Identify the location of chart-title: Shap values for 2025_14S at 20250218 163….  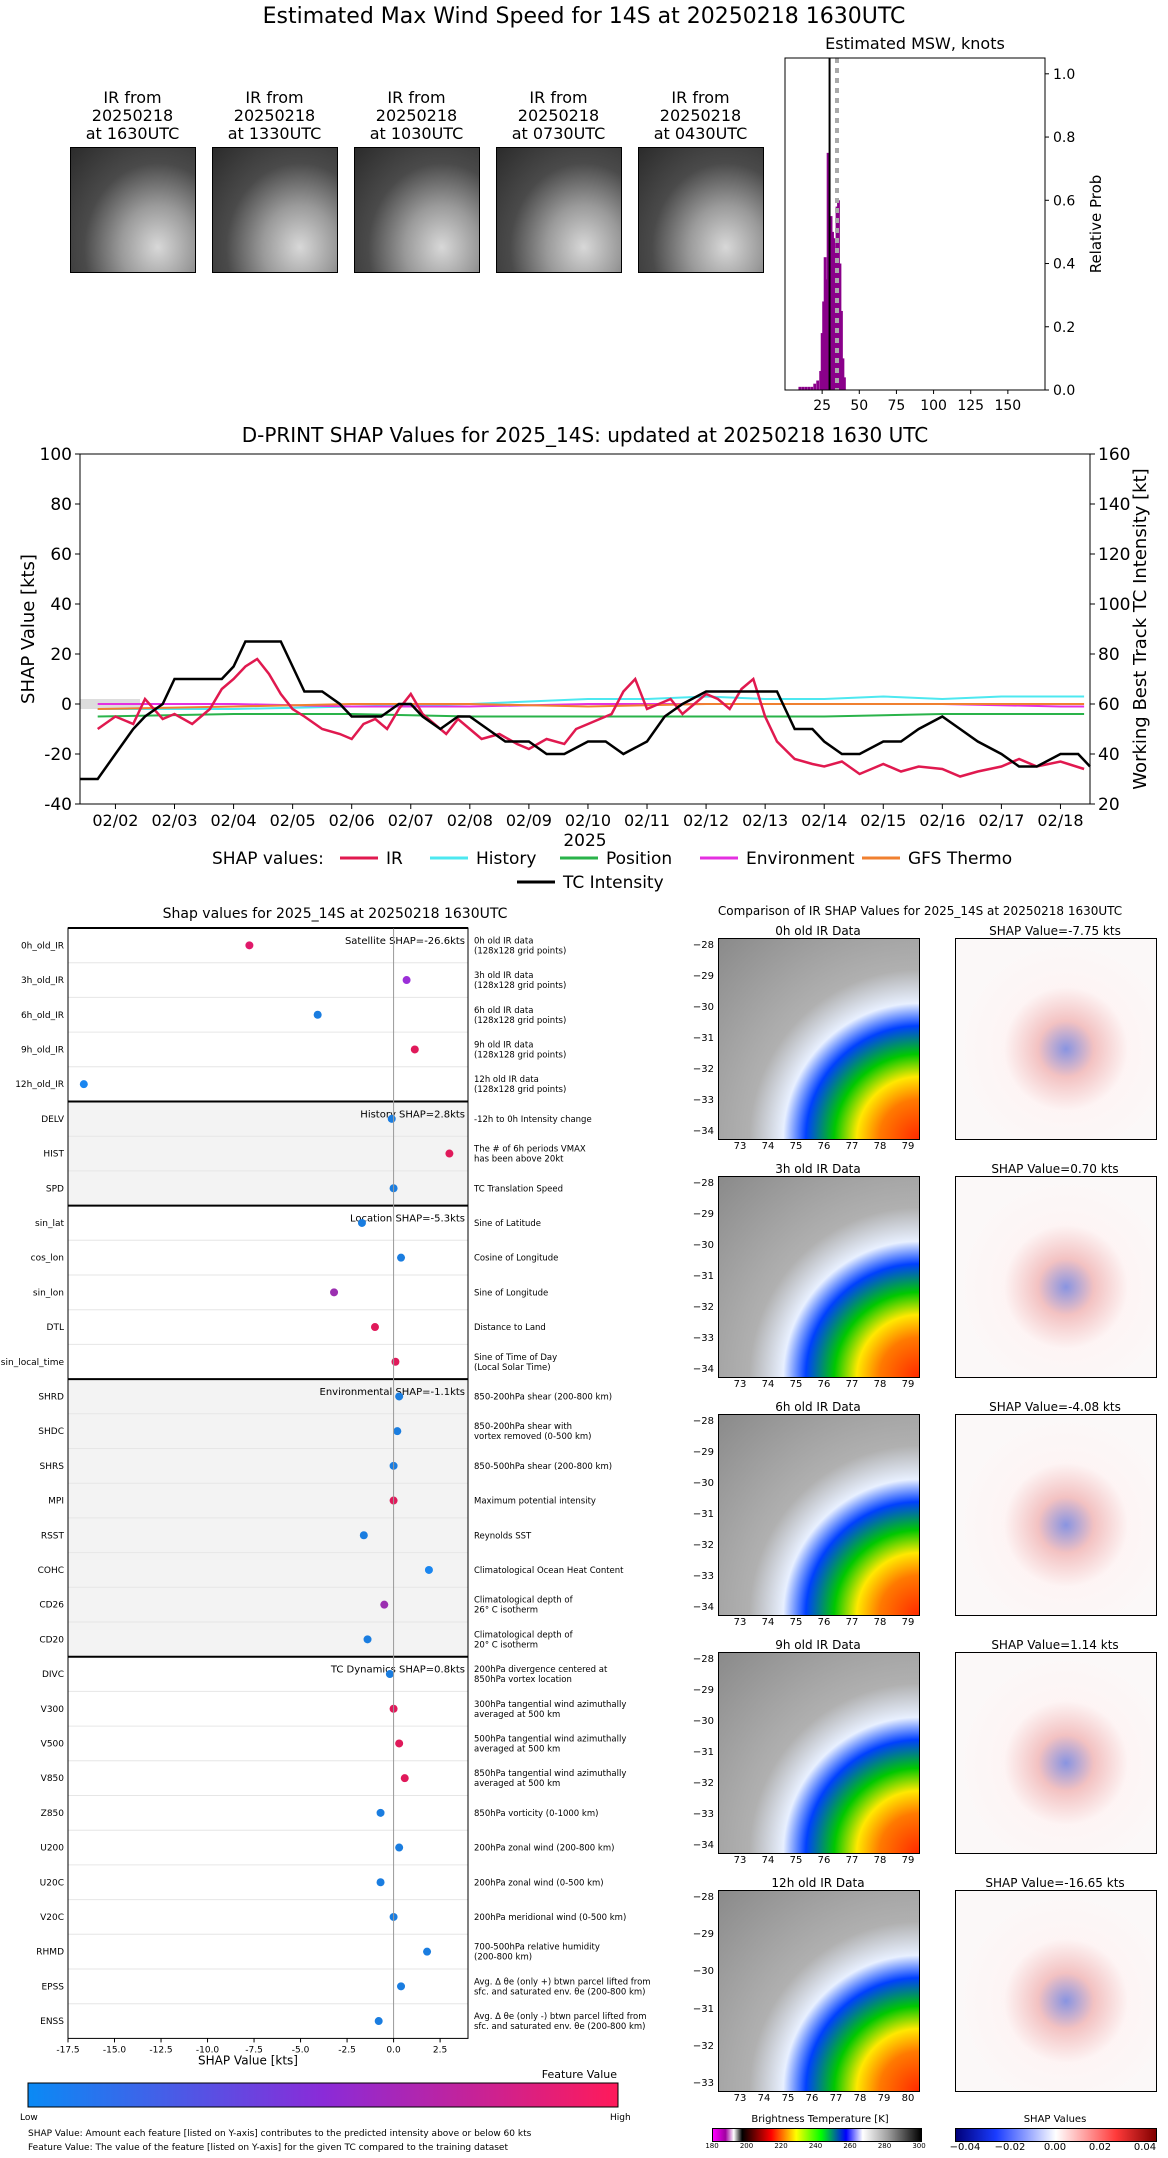
(335, 914).